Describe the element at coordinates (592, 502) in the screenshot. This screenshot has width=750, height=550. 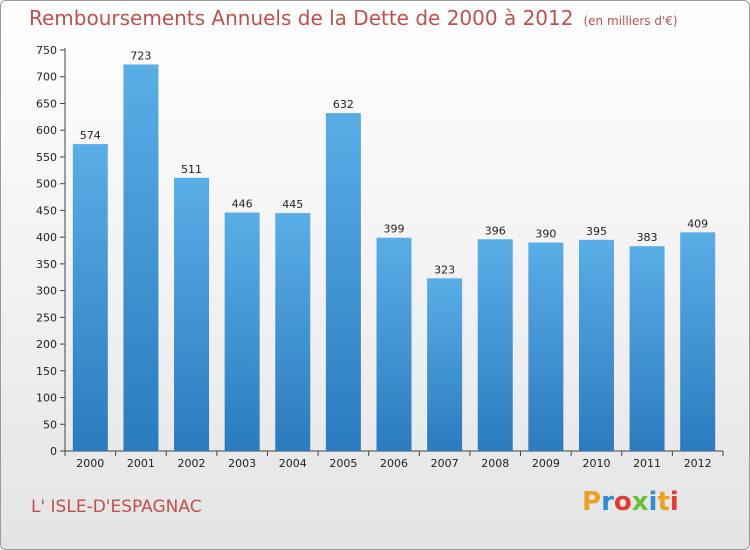
I see `logo-letter: P` at that location.